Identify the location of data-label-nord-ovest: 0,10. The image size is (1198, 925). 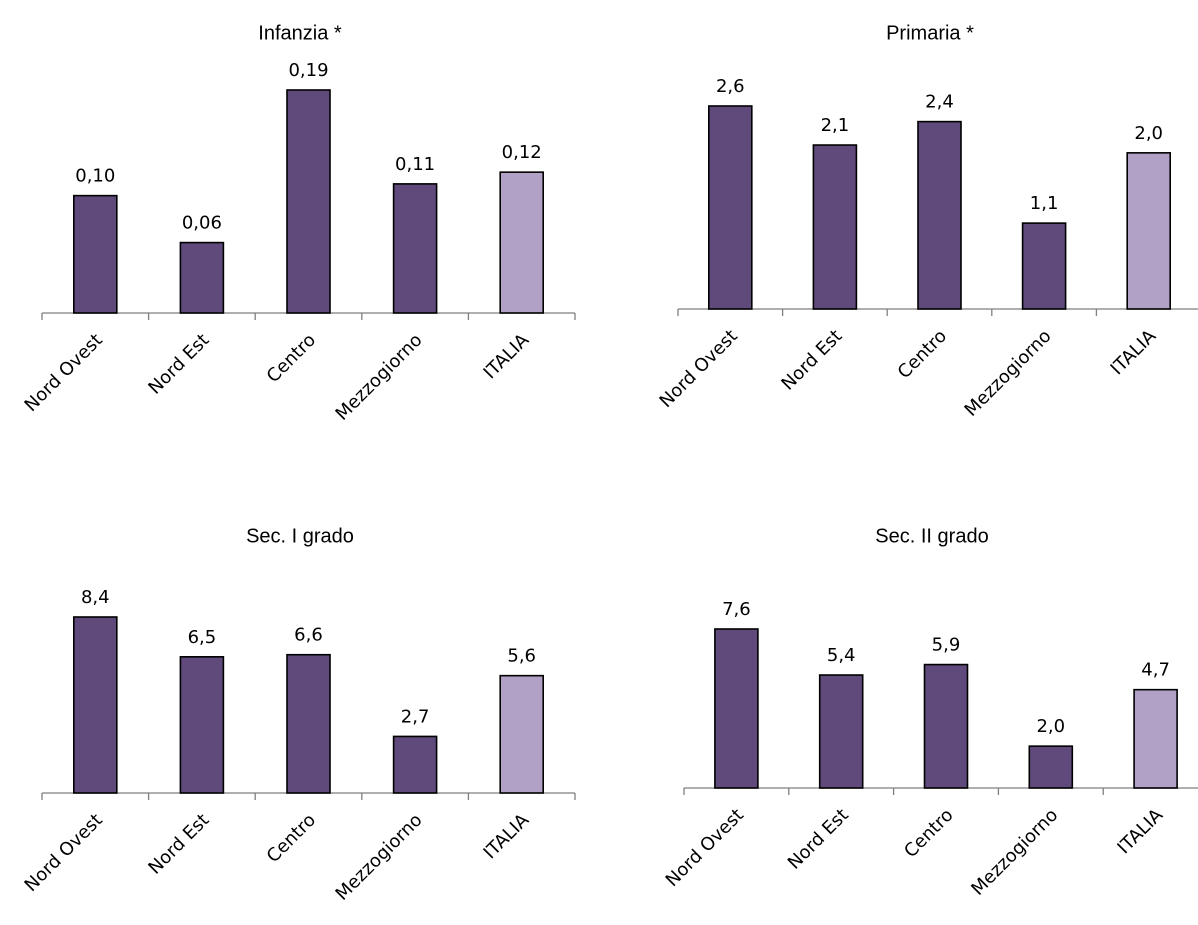
(95, 176).